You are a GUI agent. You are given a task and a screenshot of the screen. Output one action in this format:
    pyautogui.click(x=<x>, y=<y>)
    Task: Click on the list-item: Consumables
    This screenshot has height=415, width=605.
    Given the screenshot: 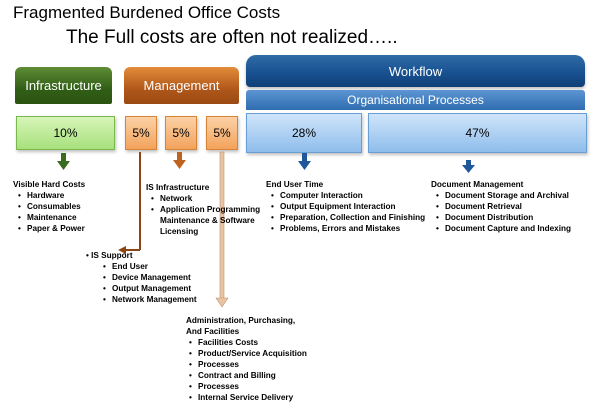 What is the action you would take?
    pyautogui.click(x=70, y=206)
    